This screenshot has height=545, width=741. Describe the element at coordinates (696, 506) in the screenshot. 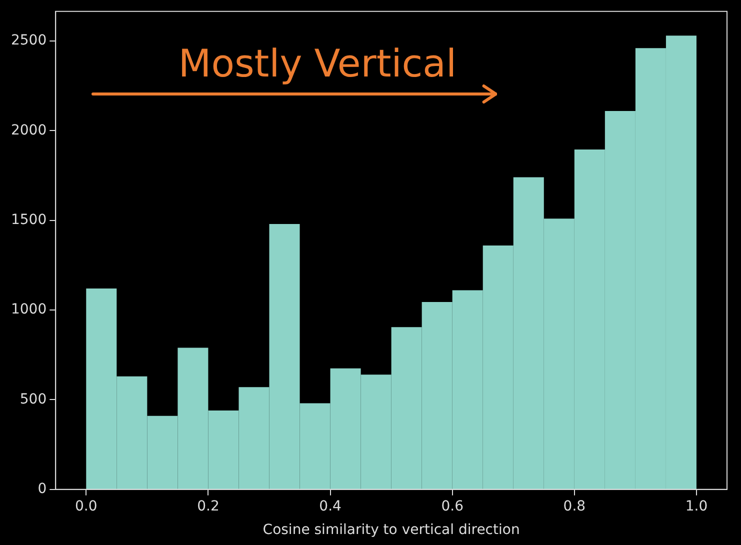

I see `x-tick-label: 1.0` at that location.